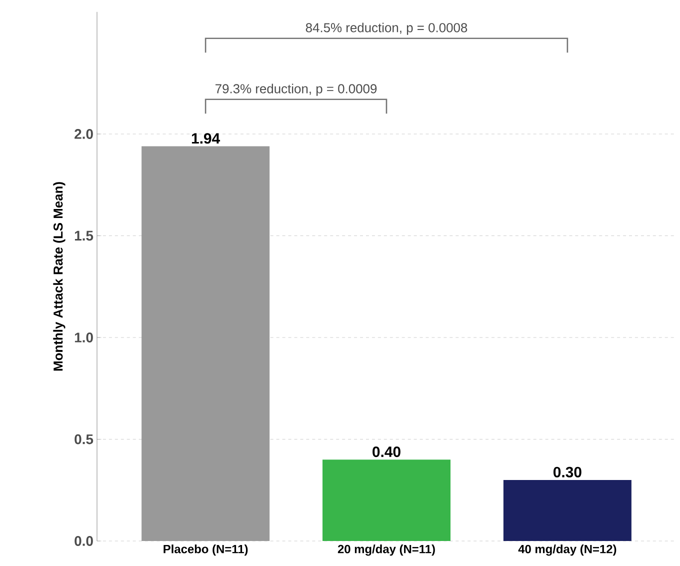 Image resolution: width=680 pixels, height=566 pixels. I want to click on x-tick-label: 20 mg/day (N=11), so click(386, 550).